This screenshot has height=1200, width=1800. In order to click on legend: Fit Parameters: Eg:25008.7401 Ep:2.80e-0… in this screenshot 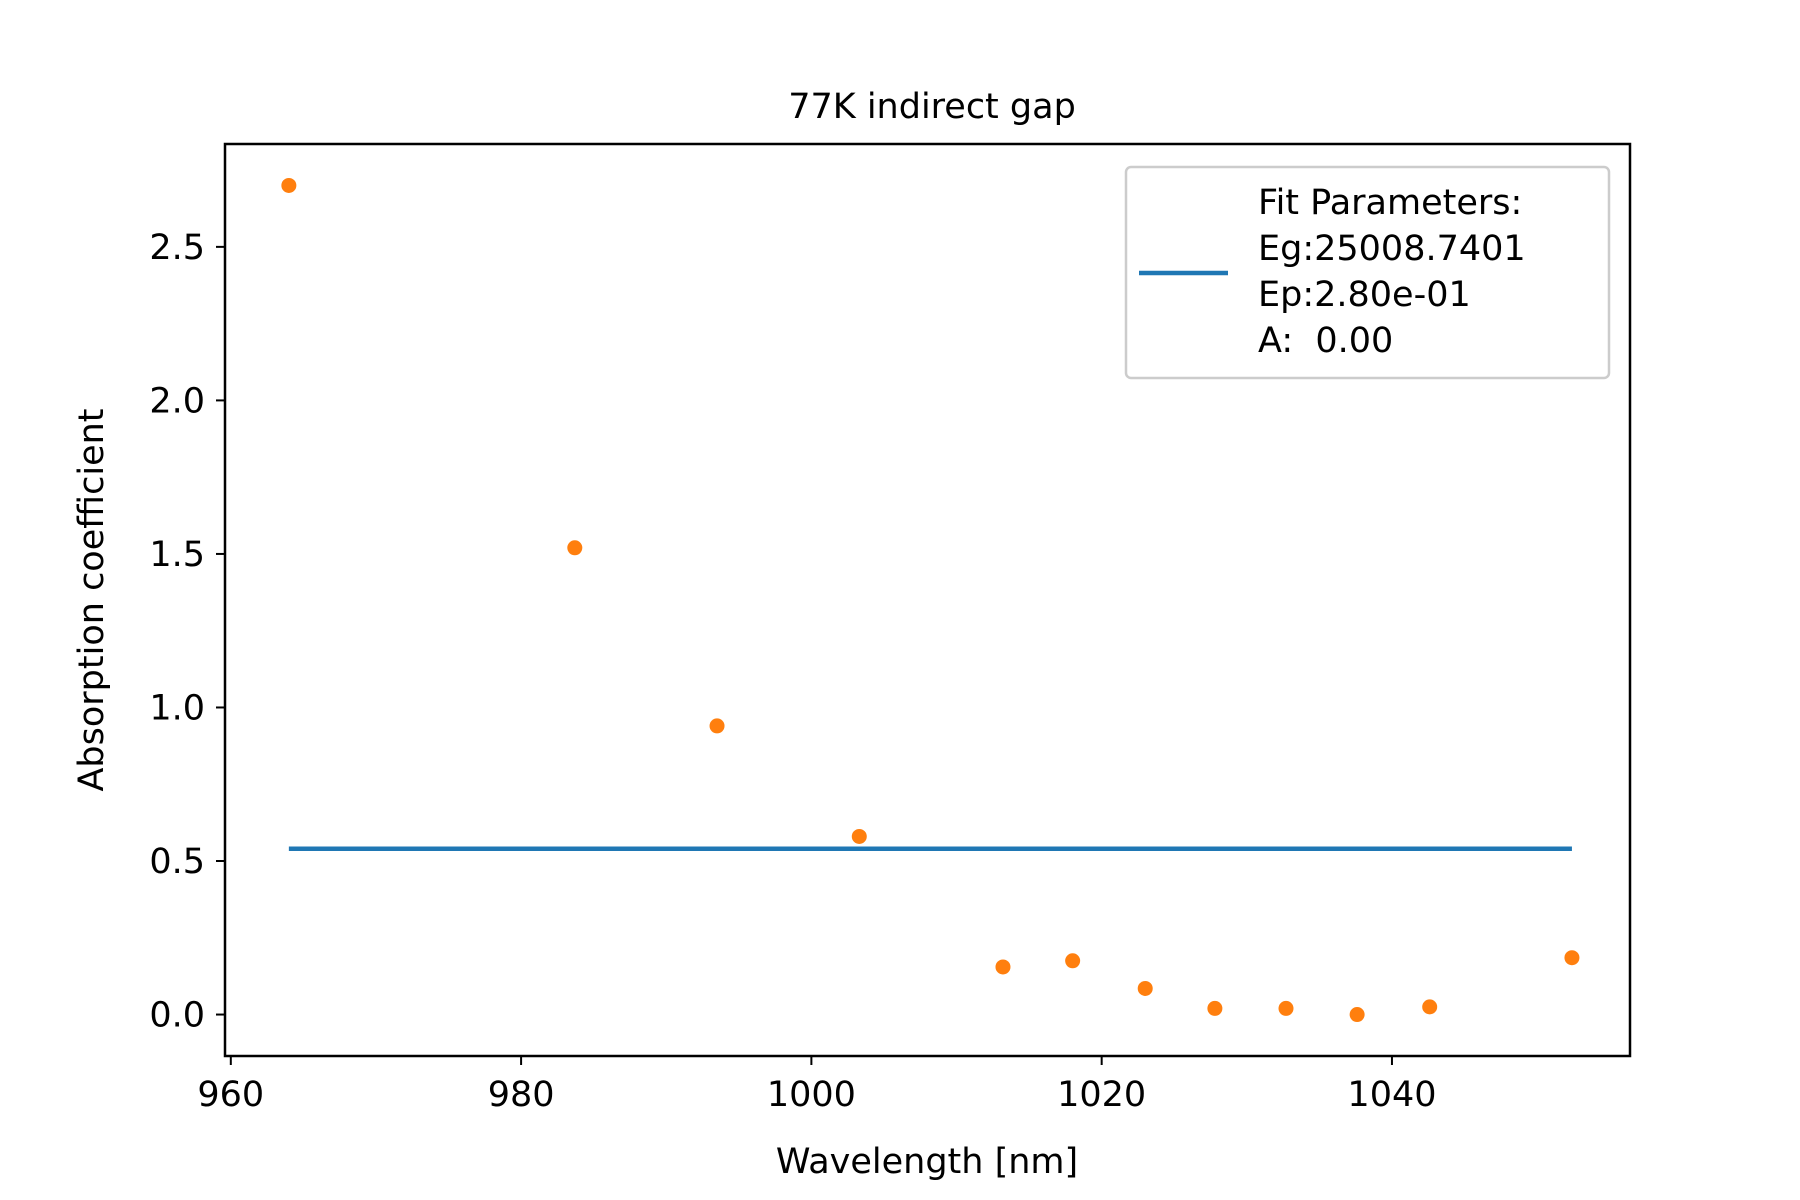, I will do `click(1367, 272)`.